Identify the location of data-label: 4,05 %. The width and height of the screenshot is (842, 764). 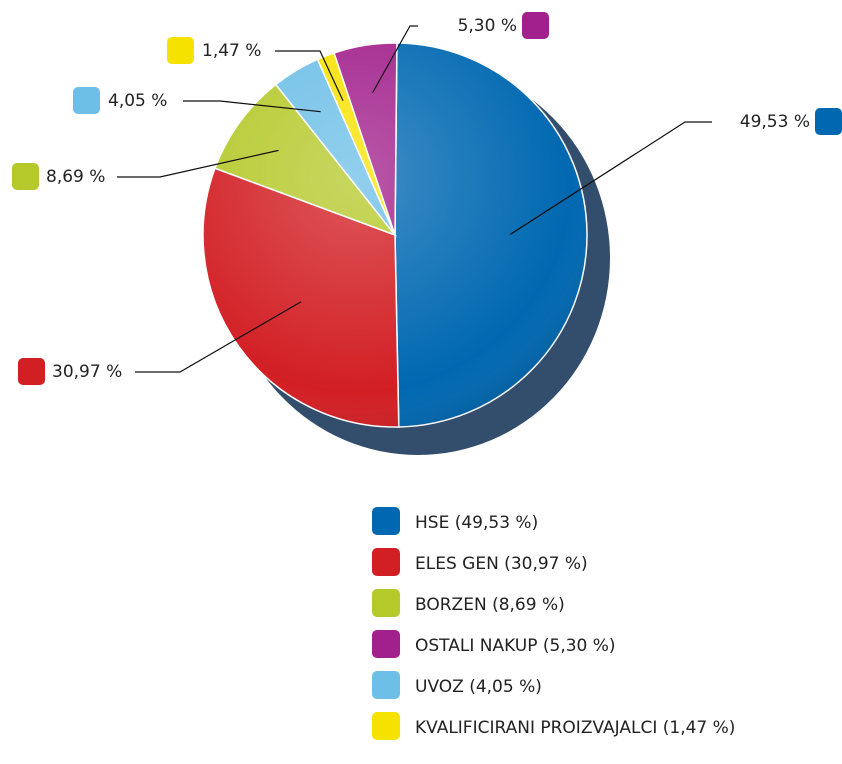
(137, 101).